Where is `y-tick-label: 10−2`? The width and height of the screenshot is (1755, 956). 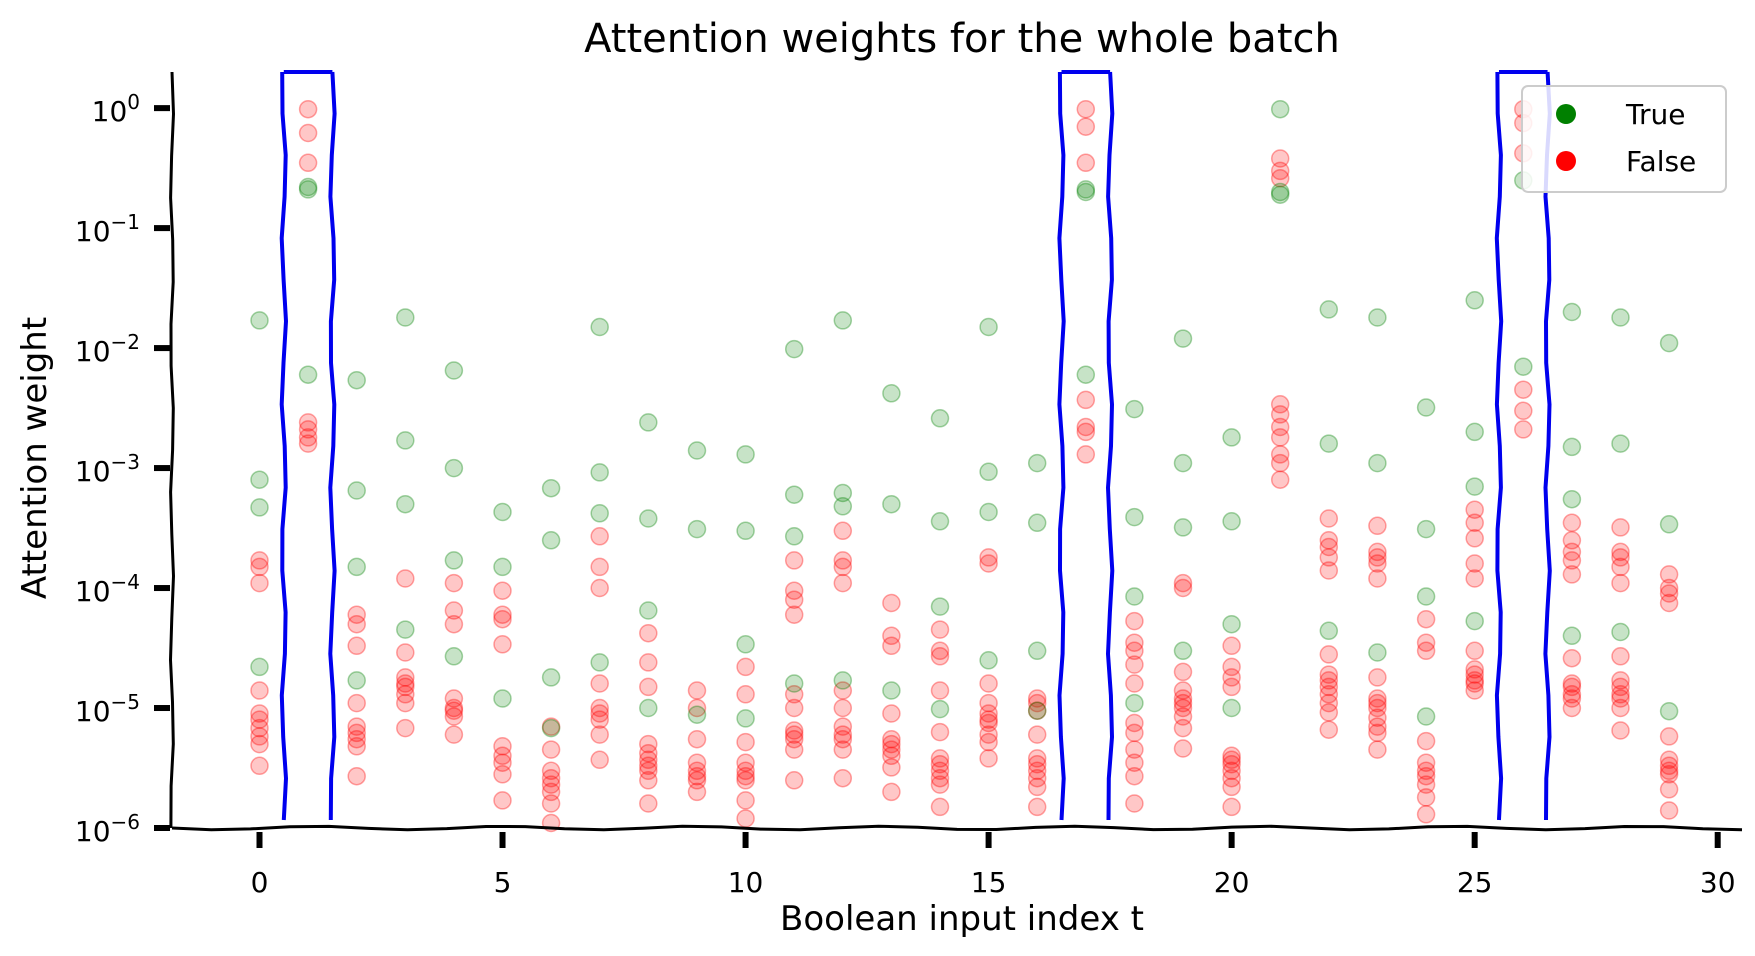 y-tick-label: 10−2 is located at coordinates (107, 349).